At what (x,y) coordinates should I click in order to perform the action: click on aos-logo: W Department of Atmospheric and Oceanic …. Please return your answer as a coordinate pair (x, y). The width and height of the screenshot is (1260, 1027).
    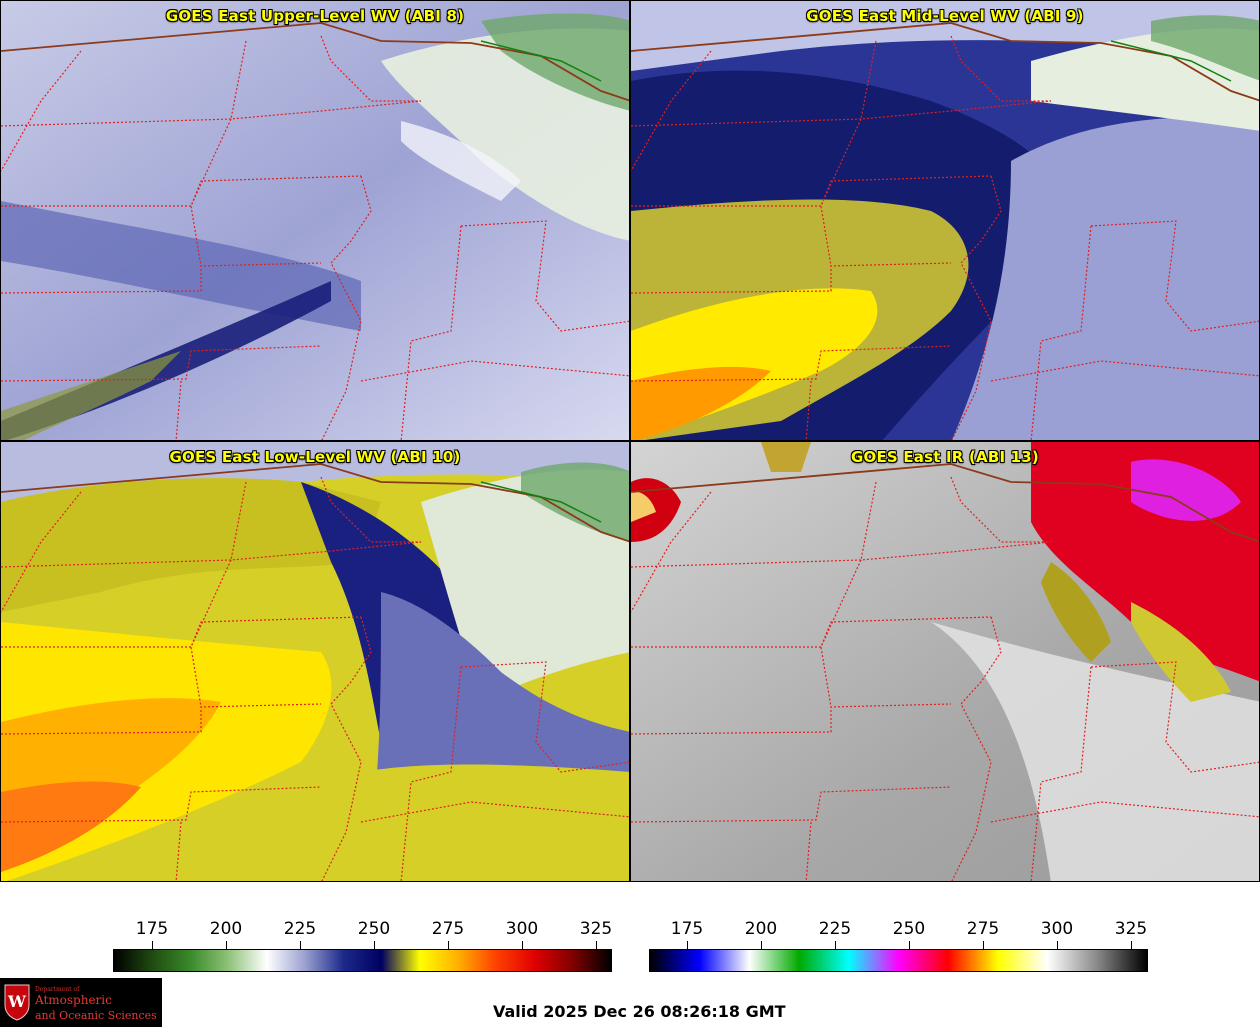
    Looking at the image, I should click on (81, 1002).